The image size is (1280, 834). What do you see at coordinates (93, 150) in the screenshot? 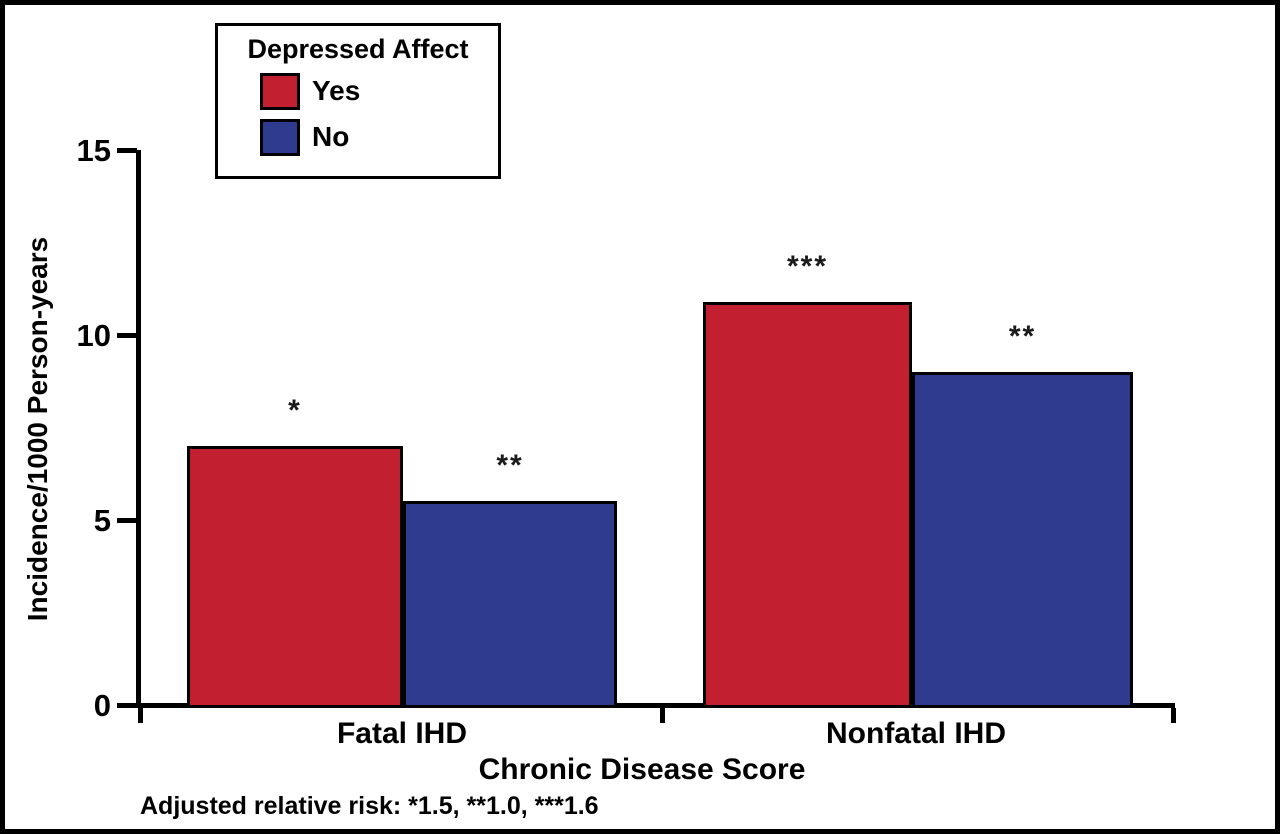
I see `y-axis-tick-label: 15` at bounding box center [93, 150].